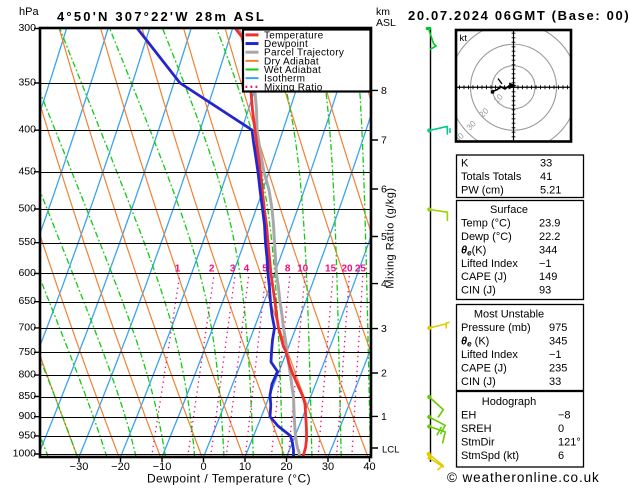  Describe the element at coordinates (558, 328) in the screenshot. I see `svg-text: 975` at that location.